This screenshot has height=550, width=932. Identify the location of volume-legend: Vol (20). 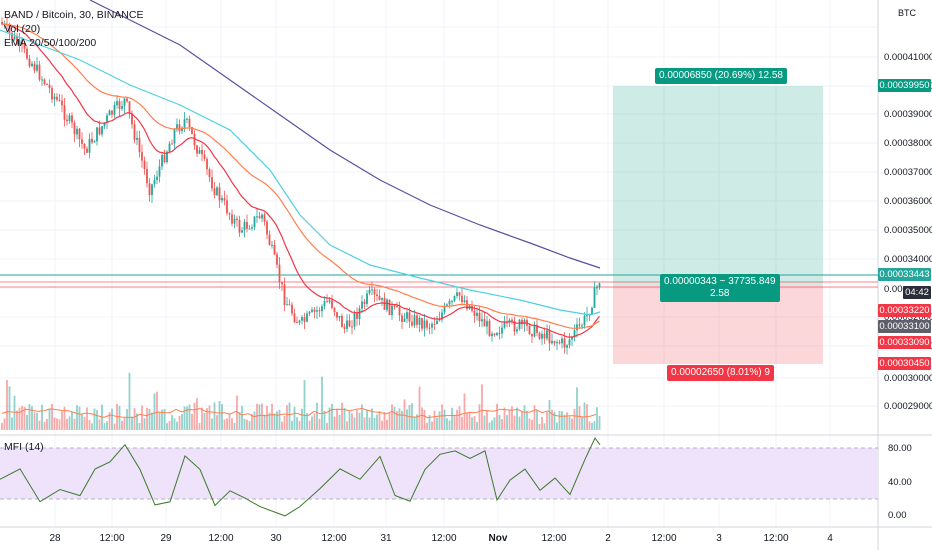
(22, 29).